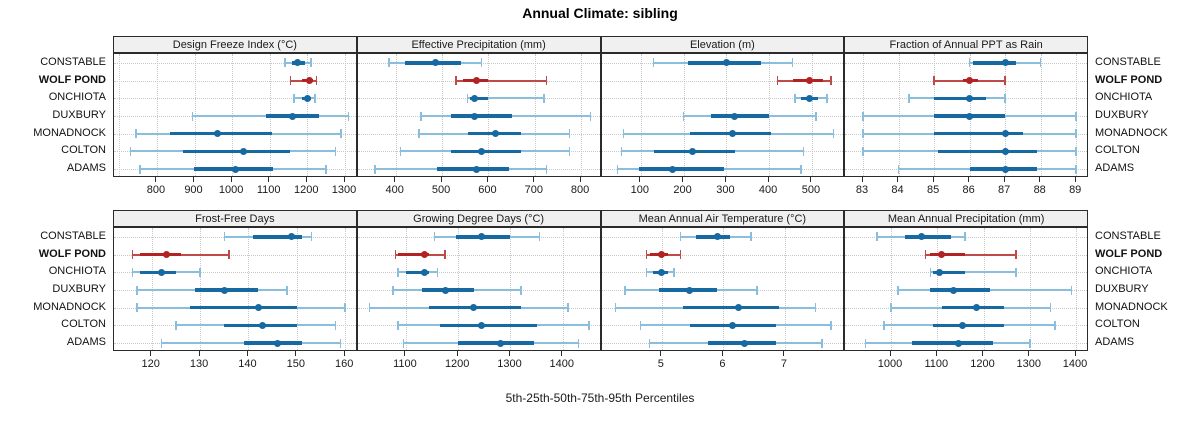 The image size is (1200, 425). I want to click on axis-tick-label: 140, so click(247, 364).